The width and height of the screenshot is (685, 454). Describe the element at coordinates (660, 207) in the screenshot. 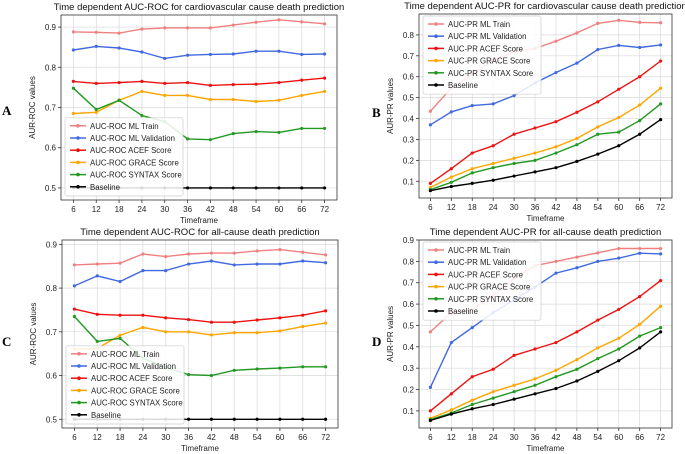

I see `x-tick-label: 72` at that location.